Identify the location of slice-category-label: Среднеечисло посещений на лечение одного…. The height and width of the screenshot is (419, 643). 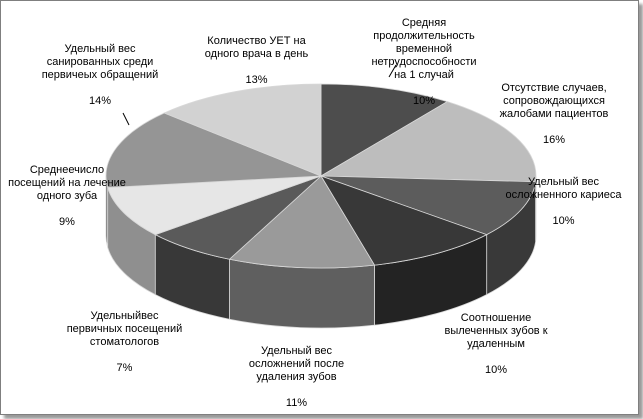
(67, 183).